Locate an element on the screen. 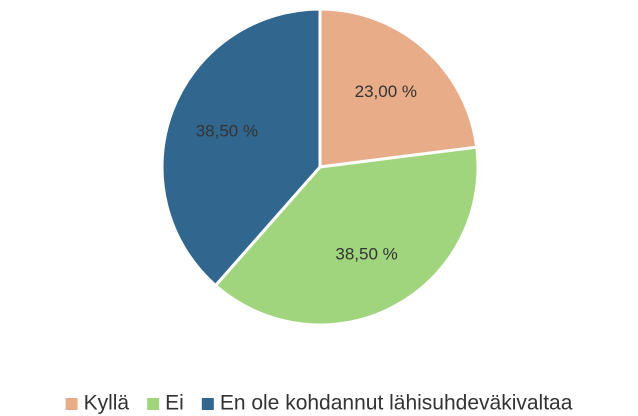 The width and height of the screenshot is (638, 416). pie-slice is located at coordinates (398, 88).